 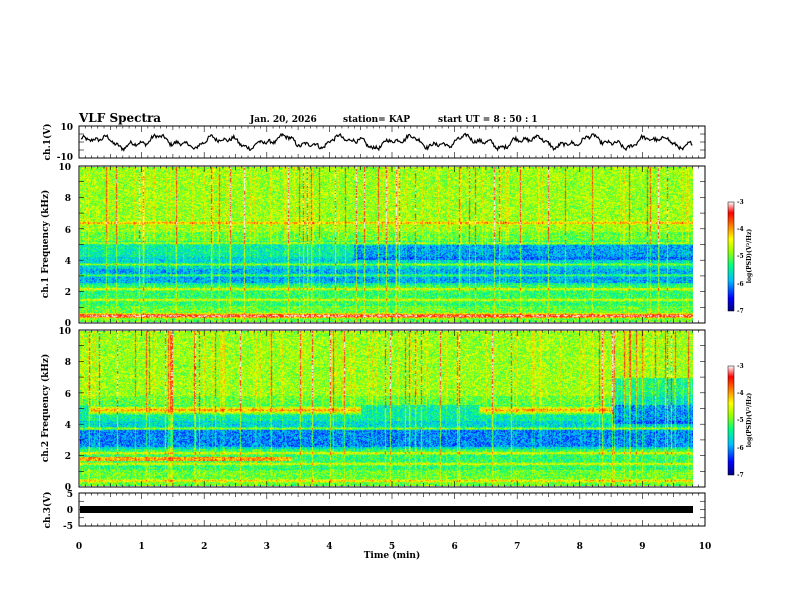 What do you see at coordinates (454, 547) in the screenshot?
I see `xtick-6: 6` at bounding box center [454, 547].